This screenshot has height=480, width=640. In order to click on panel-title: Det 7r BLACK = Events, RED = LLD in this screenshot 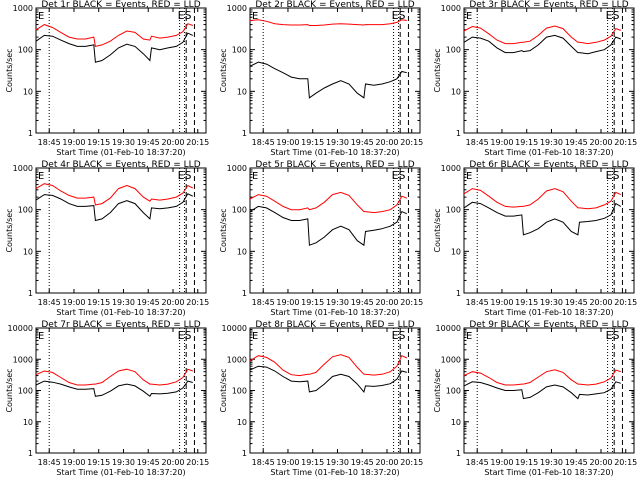, I will do `click(120, 325)`.